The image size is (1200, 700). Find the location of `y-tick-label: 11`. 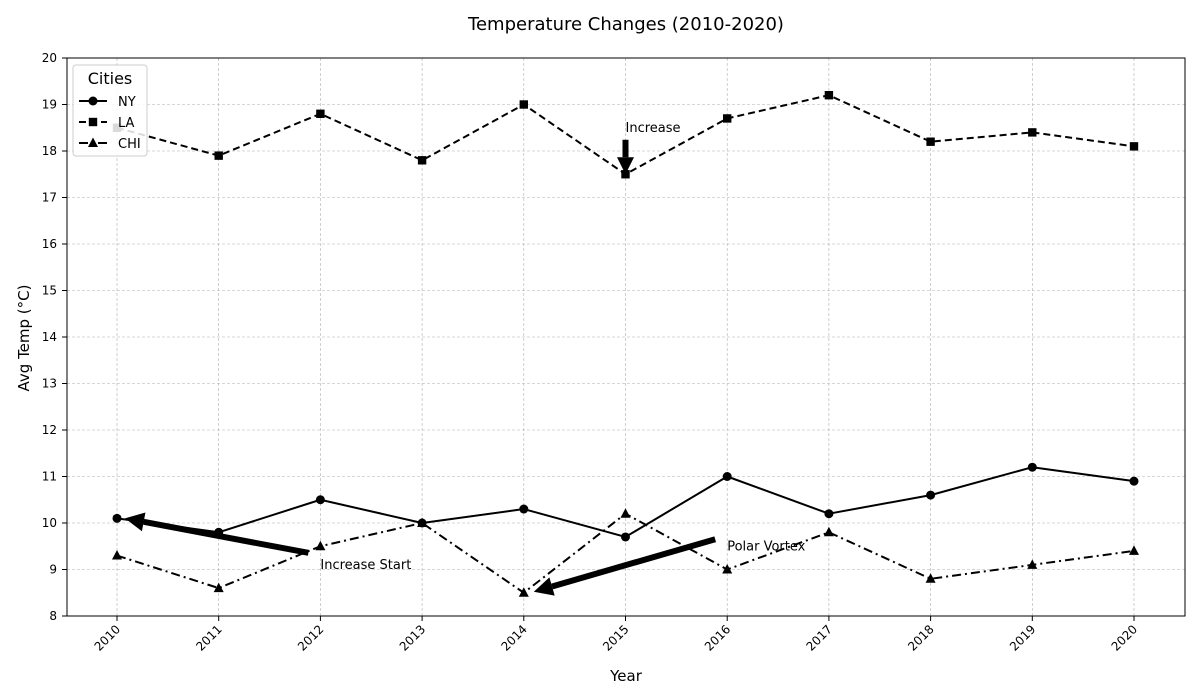

y-tick-label: 11 is located at coordinates (49, 477).